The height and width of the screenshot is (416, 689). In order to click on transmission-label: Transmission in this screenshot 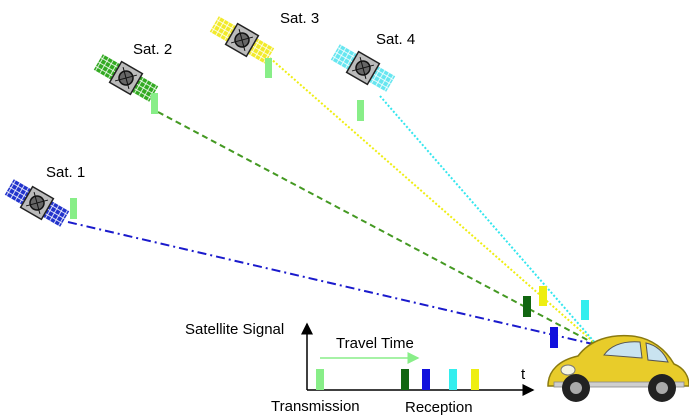, I will do `click(315, 406)`.